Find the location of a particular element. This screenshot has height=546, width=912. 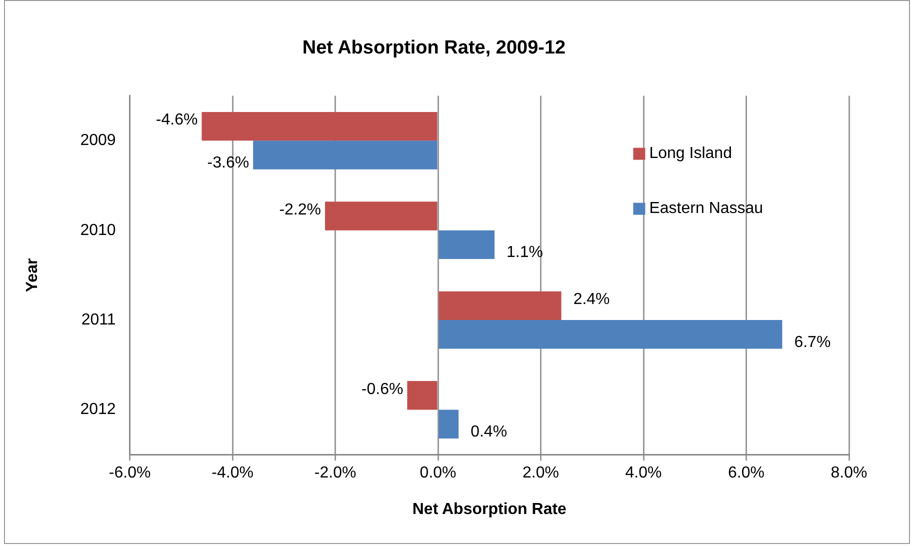

data-label: 0.4% is located at coordinates (489, 432).